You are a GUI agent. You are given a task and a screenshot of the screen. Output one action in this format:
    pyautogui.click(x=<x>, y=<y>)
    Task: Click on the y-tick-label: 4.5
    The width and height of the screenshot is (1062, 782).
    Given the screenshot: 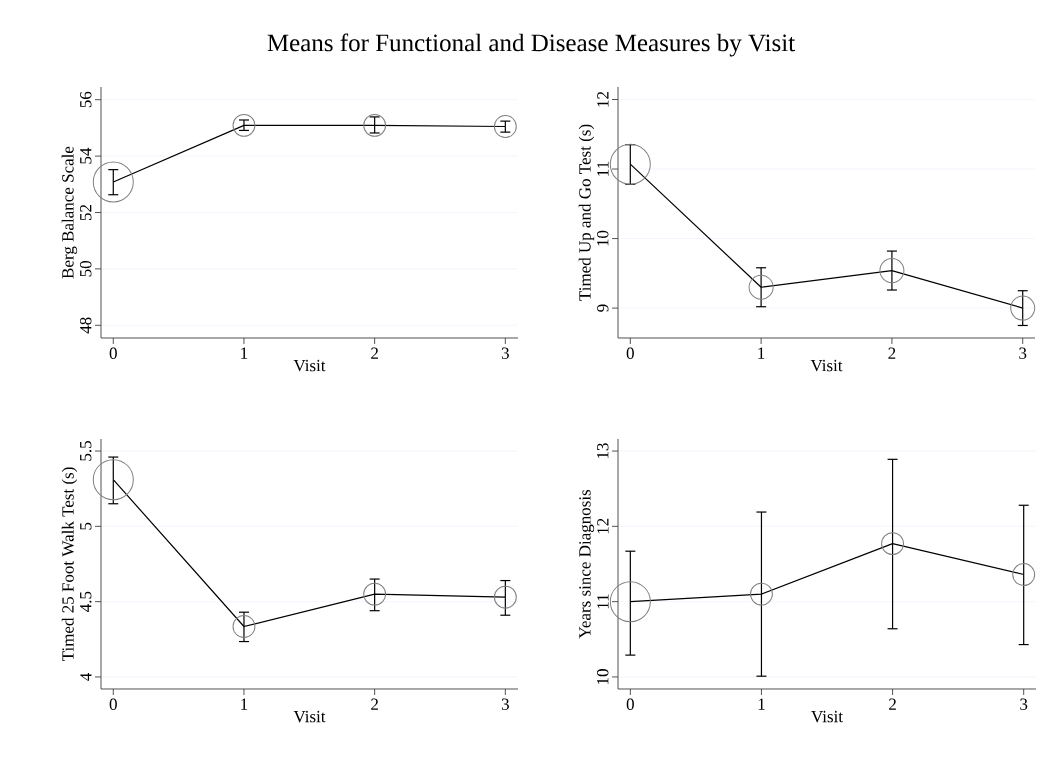 What is the action you would take?
    pyautogui.click(x=86, y=601)
    